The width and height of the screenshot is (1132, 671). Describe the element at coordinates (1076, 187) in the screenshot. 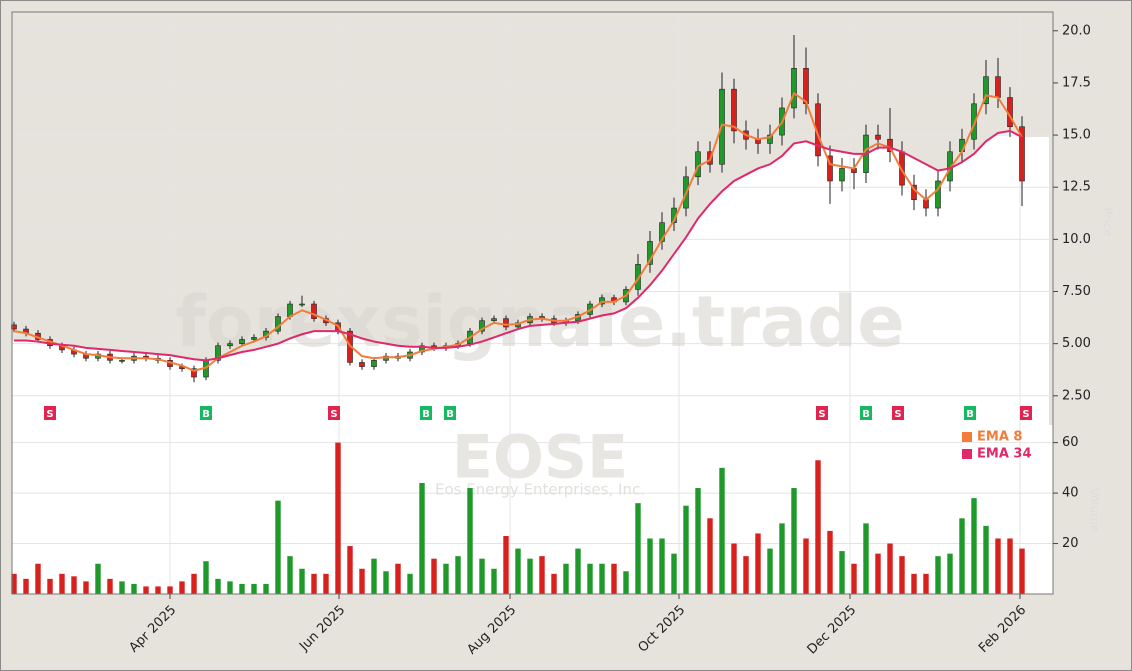

I see `y-tick-label: 12.5` at that location.